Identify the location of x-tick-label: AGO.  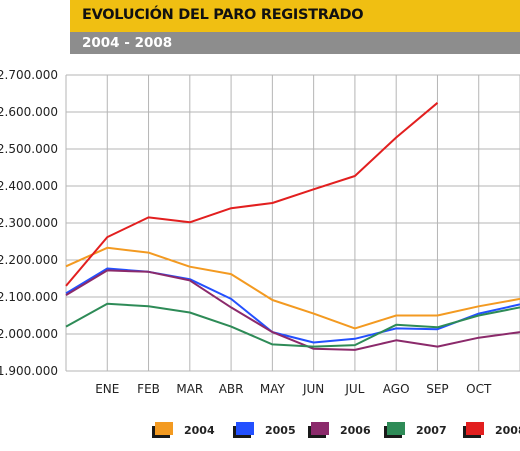
(396, 389).